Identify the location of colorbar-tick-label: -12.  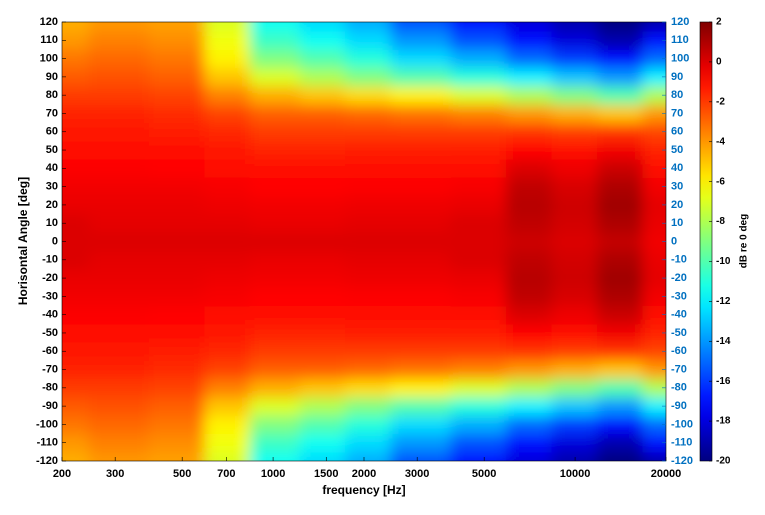
(723, 301).